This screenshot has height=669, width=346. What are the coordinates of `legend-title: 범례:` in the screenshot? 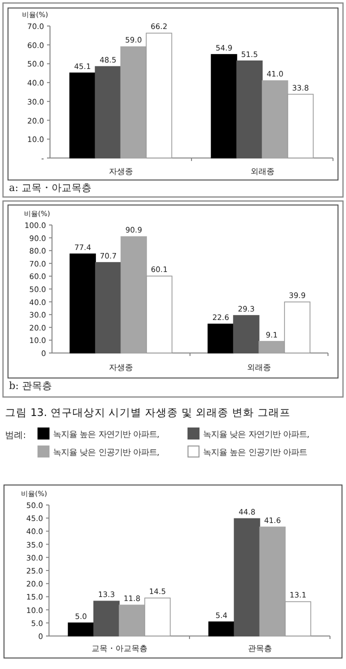 It's located at (15, 436).